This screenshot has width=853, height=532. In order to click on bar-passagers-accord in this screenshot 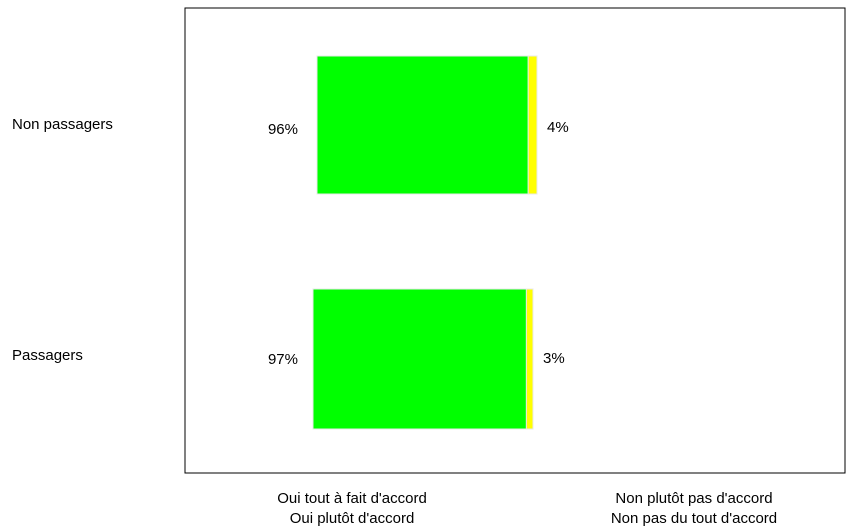, I will do `click(419, 359)`.